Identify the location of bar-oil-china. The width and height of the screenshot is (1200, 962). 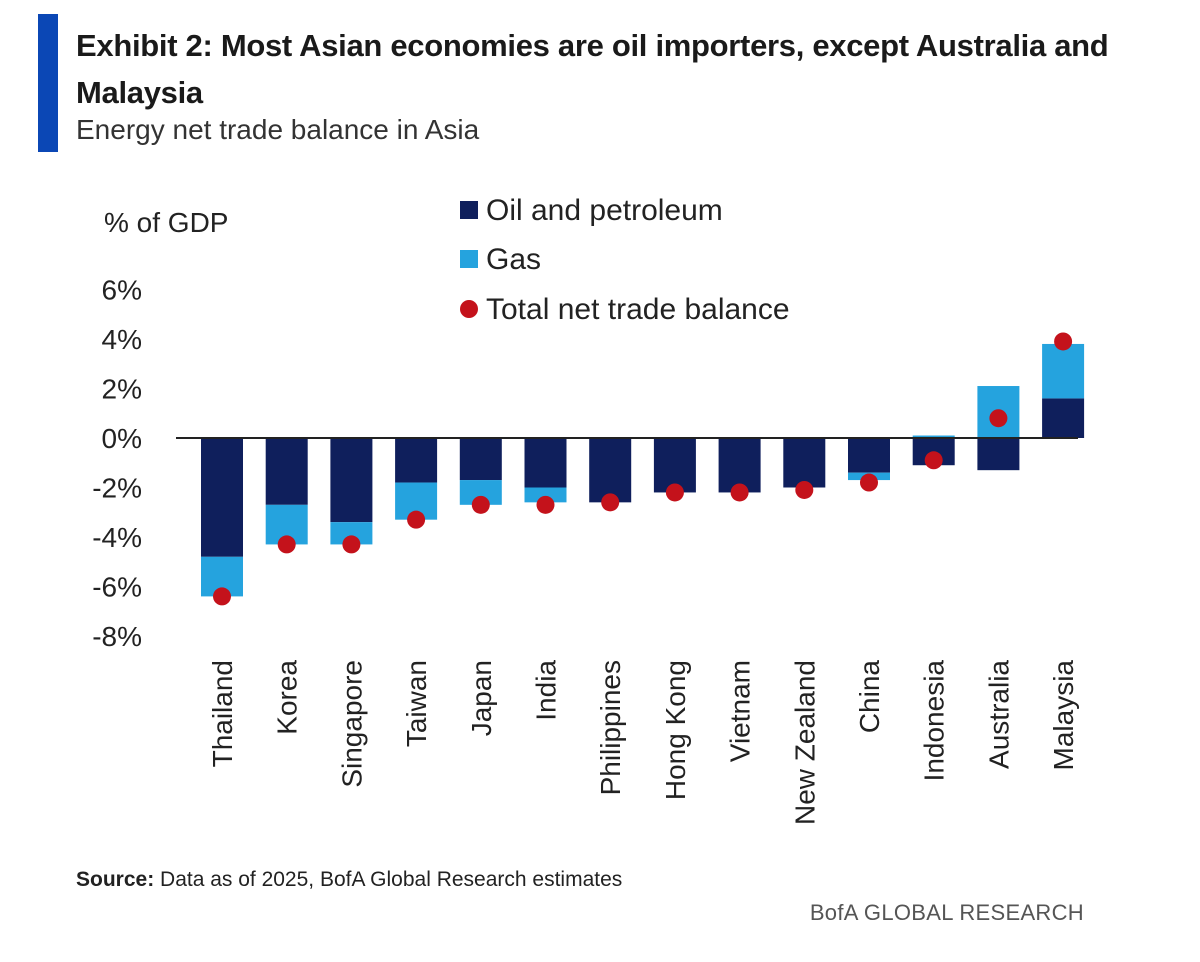
(869, 455).